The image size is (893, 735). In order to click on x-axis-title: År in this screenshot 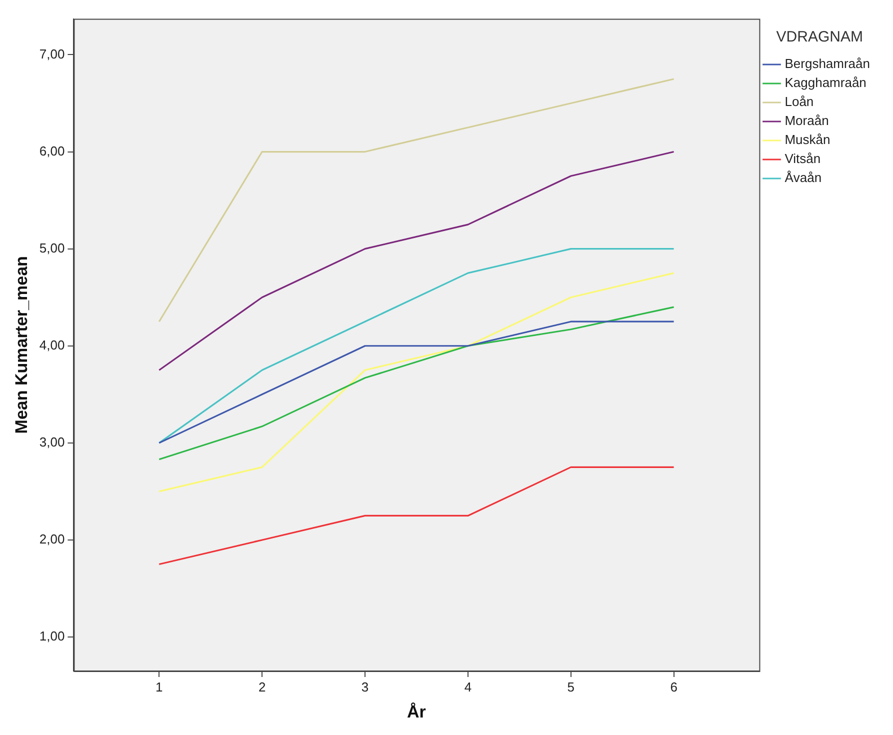, I will do `click(416, 712)`.